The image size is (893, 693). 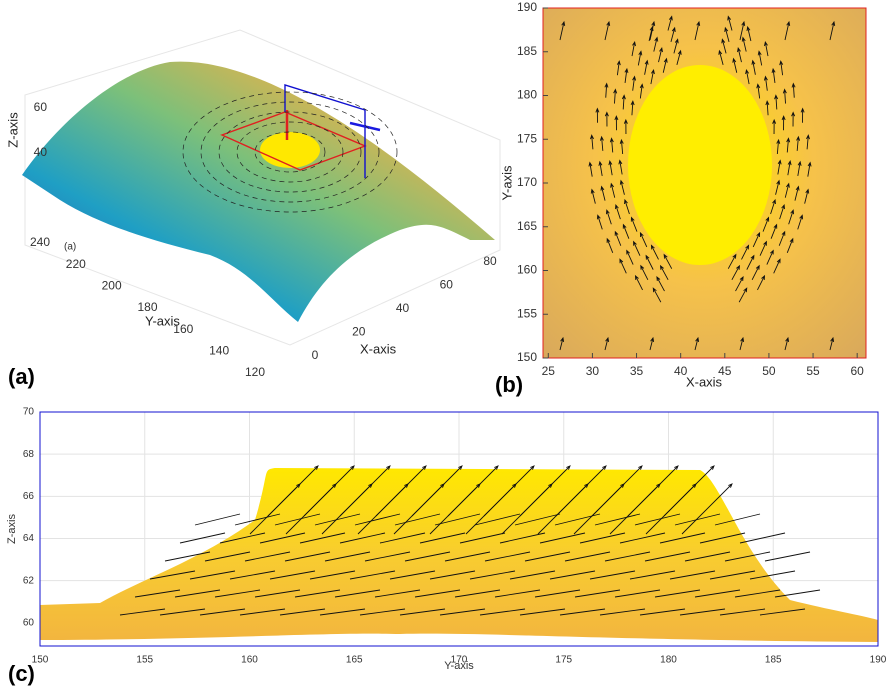 I want to click on x-tick-label: 60, so click(x=857, y=371).